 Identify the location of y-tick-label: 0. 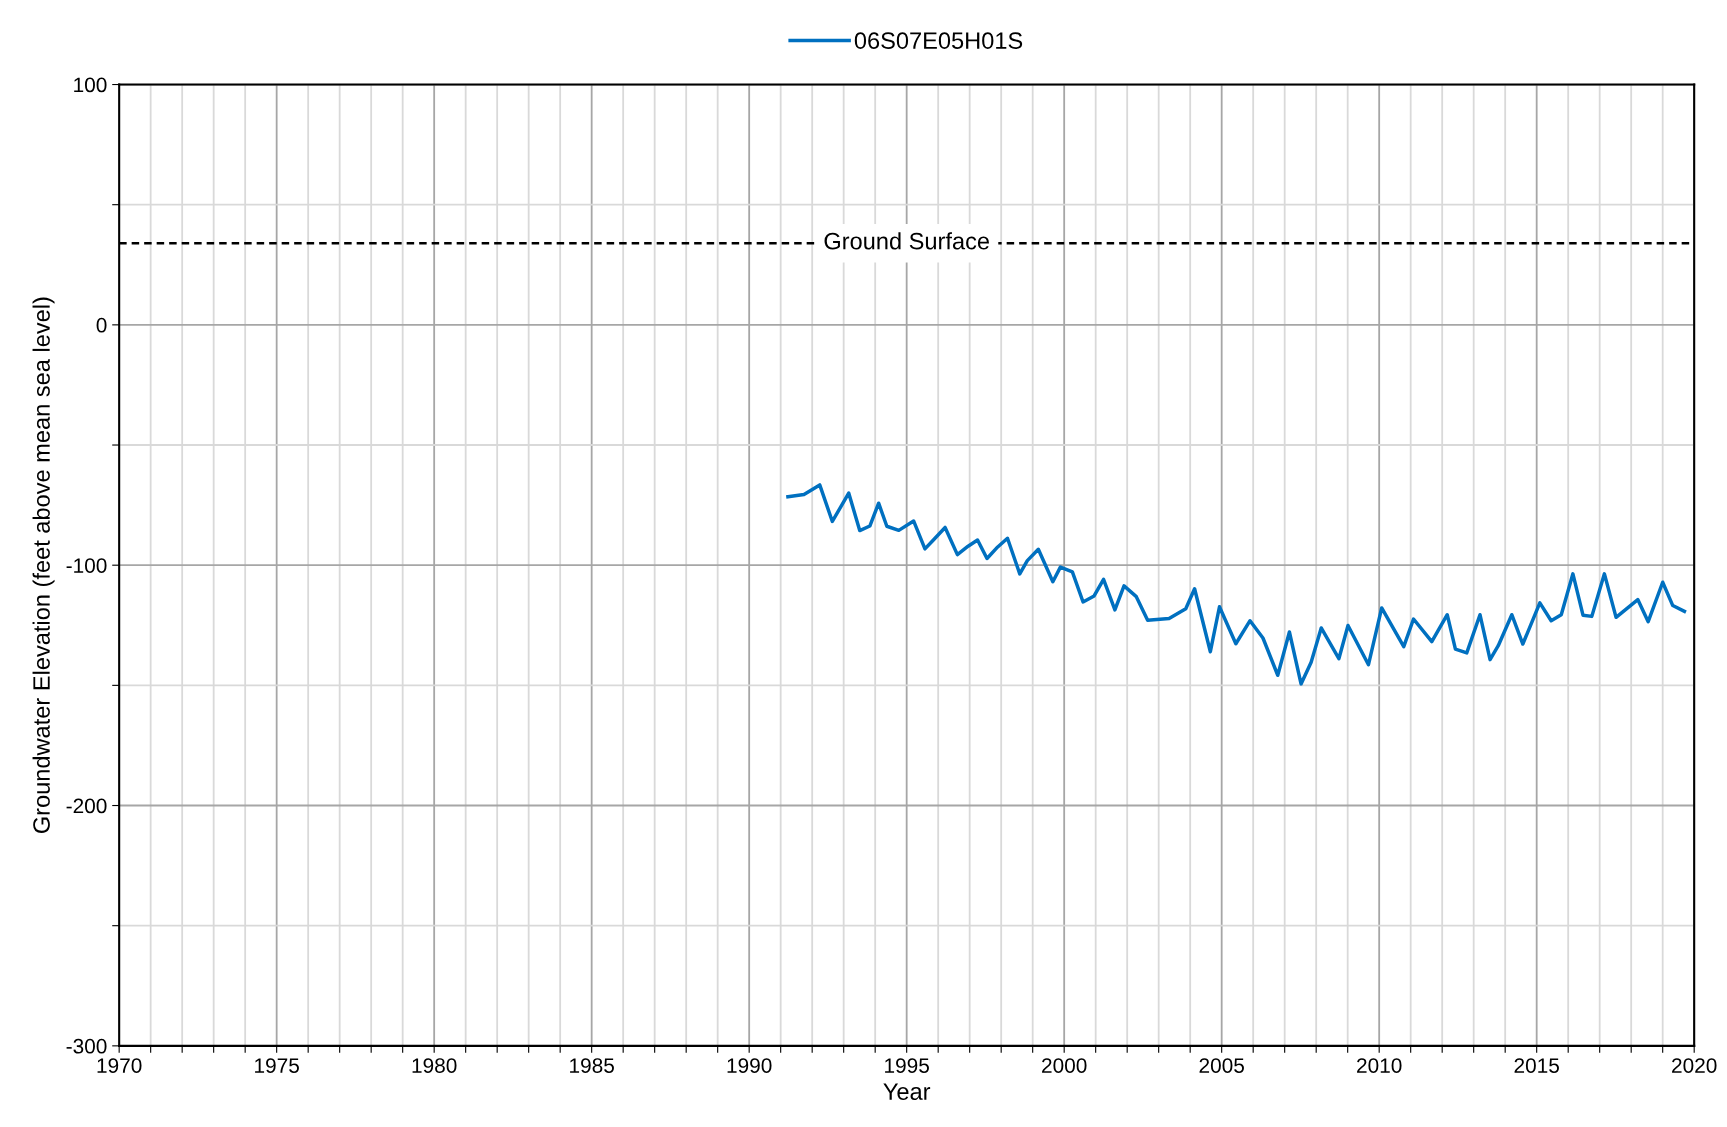
(101, 325).